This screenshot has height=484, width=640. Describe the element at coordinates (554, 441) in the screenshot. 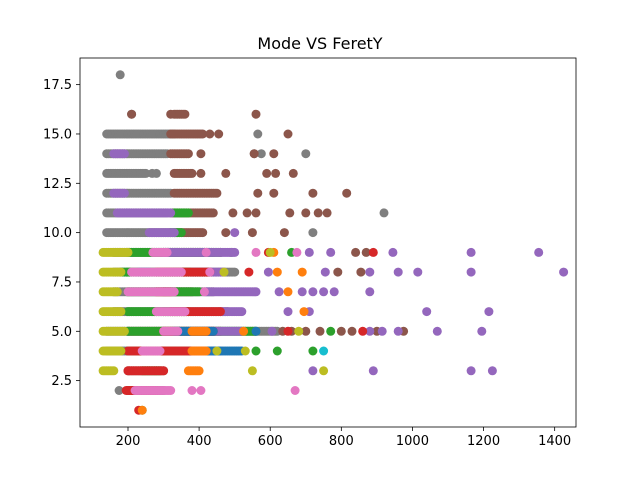

I see `x-tick-label: 1400` at that location.